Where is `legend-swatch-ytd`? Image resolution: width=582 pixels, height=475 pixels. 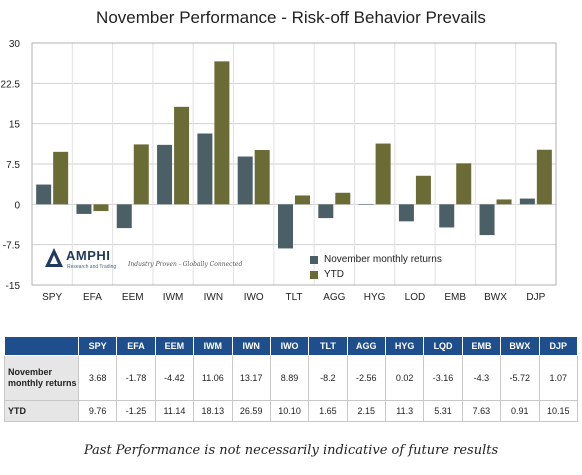
legend-swatch-ytd is located at coordinates (314, 274).